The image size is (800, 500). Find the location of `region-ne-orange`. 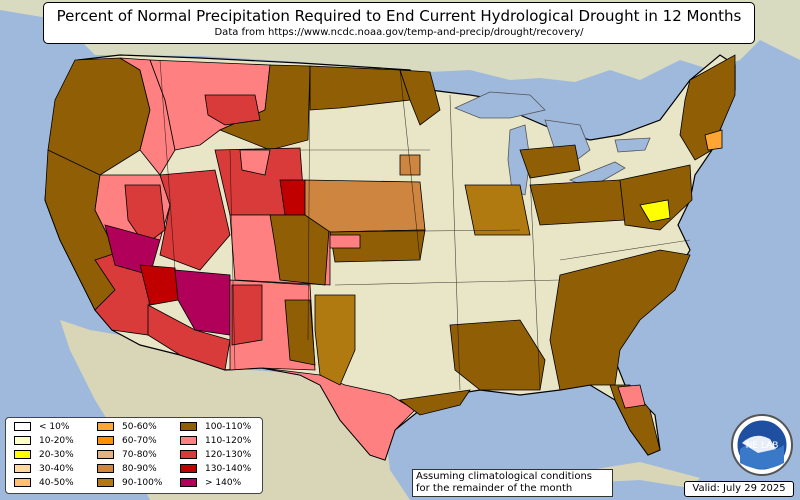

region-ne-orange is located at coordinates (713, 140).